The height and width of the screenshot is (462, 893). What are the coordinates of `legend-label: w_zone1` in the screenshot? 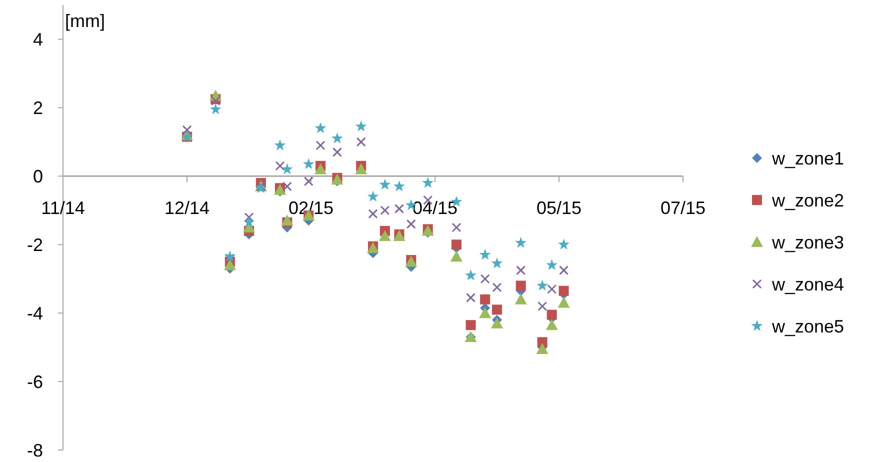 It's located at (807, 158).